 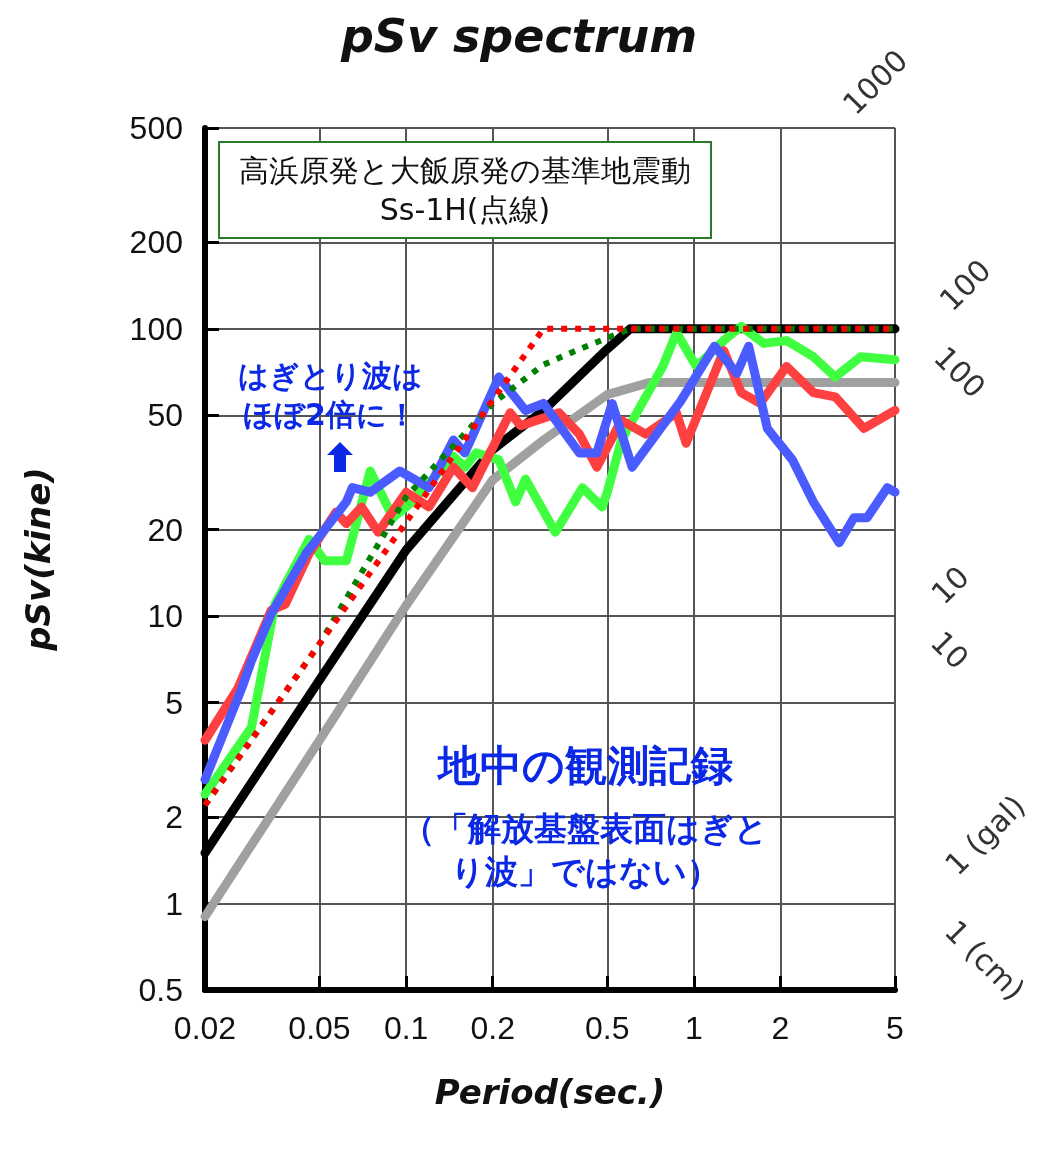 I want to click on y-tick-label: 1, so click(x=174, y=903).